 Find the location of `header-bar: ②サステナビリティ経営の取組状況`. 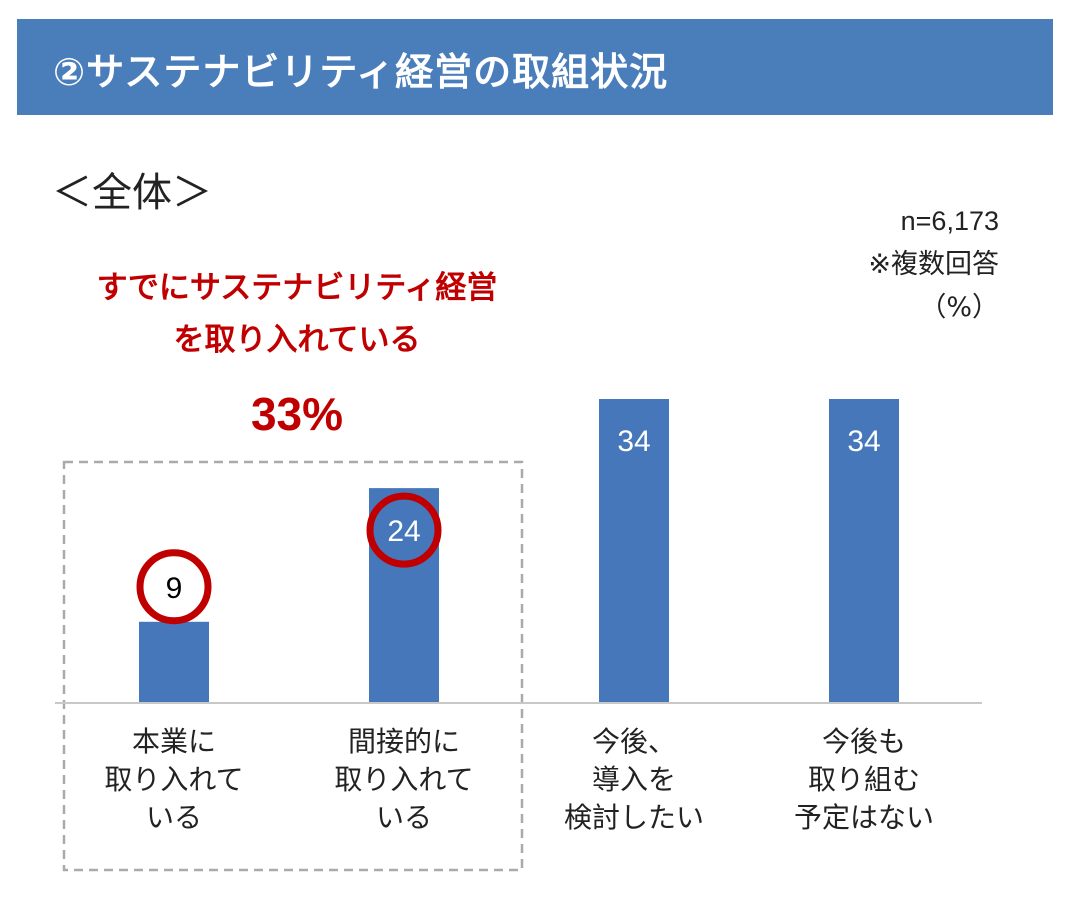

header-bar: ②サステナビリティ経営の取組状況 is located at coordinates (535, 67).